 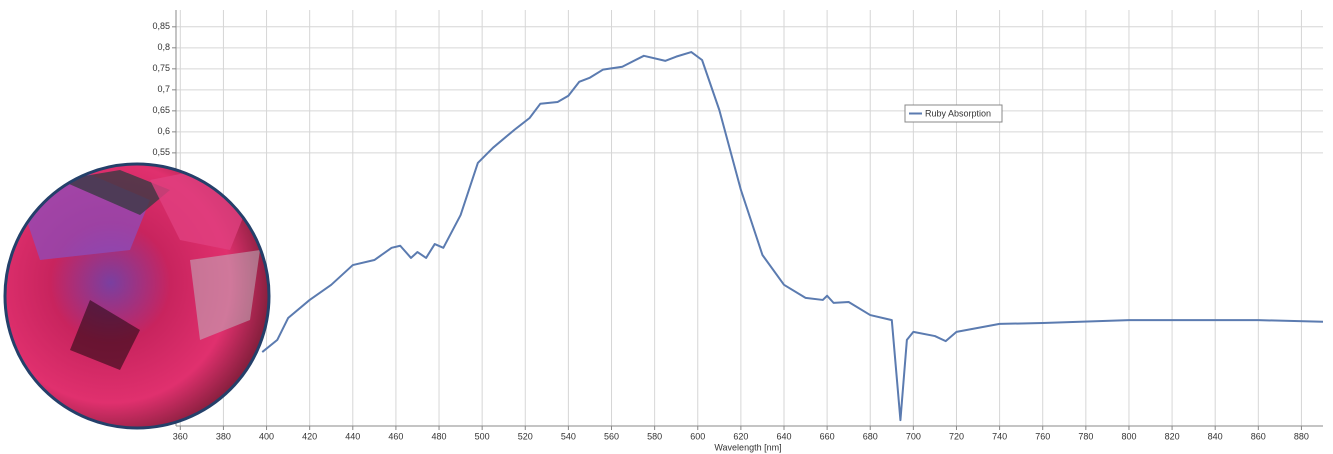 I want to click on x-tick-label: 740, so click(x=999, y=436).